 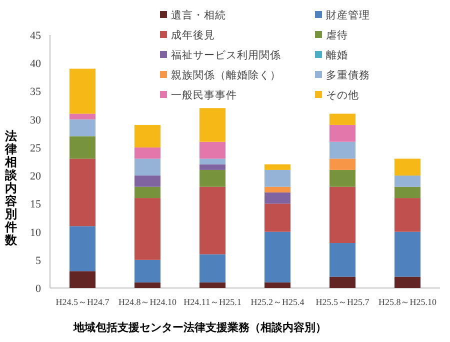 I want to click on legend-label: 一般民事事件, so click(x=204, y=95).